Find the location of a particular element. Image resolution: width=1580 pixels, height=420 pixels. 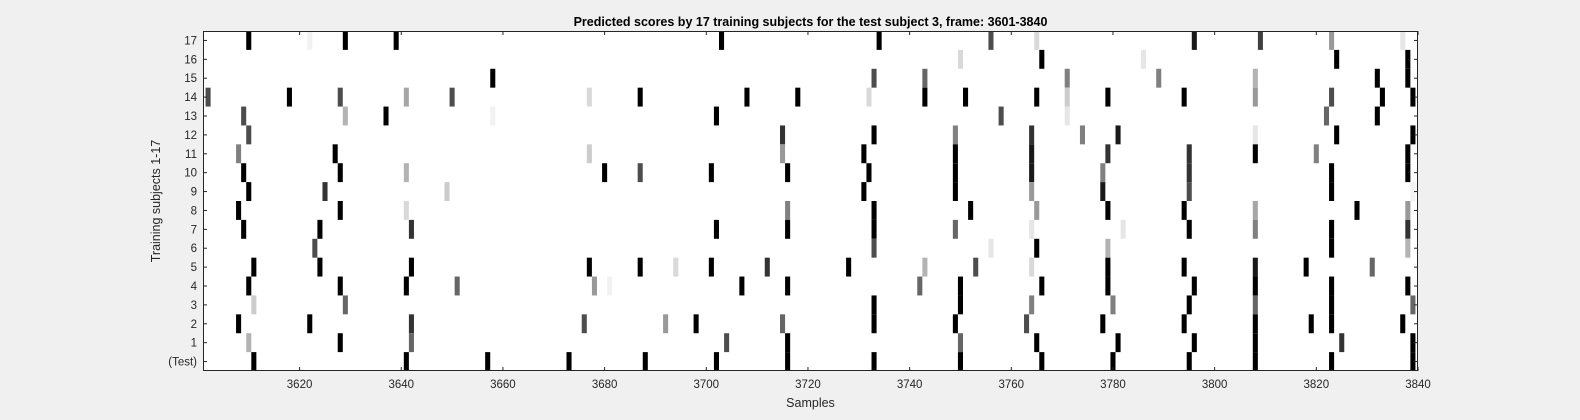

y-tick-label: 9 is located at coordinates (194, 193).